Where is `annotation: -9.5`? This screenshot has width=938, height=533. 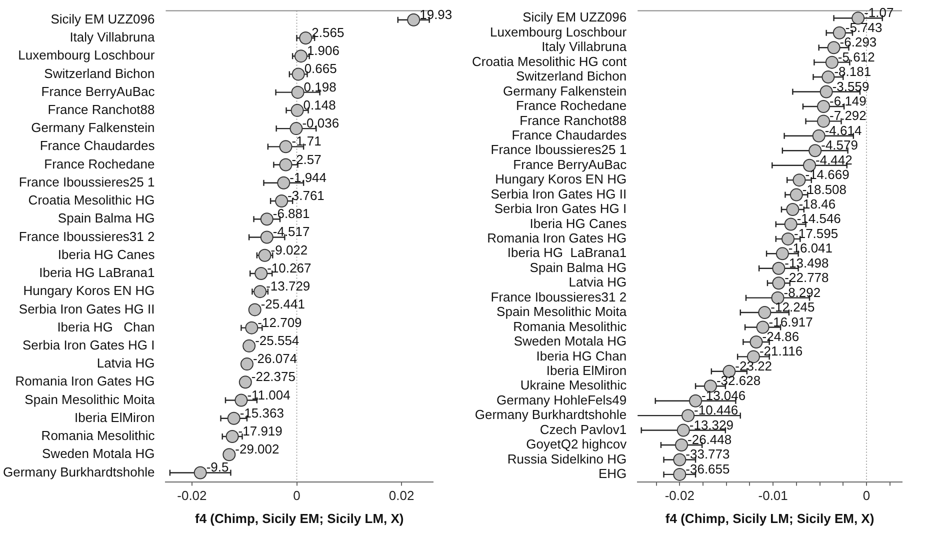
annotation: -9.5 is located at coordinates (217, 467).